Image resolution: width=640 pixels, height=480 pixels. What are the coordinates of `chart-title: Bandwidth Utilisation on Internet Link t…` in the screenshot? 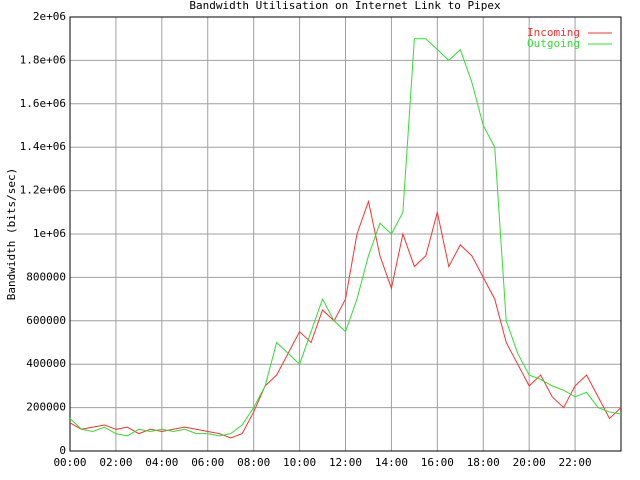 It's located at (345, 6).